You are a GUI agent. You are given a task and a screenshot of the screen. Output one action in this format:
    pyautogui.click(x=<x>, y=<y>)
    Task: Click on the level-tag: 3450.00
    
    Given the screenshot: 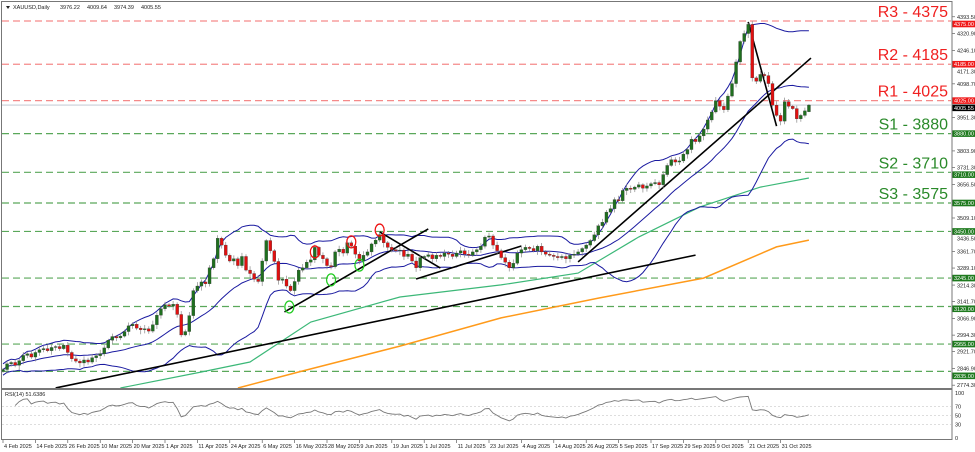 What is the action you would take?
    pyautogui.click(x=964, y=232)
    